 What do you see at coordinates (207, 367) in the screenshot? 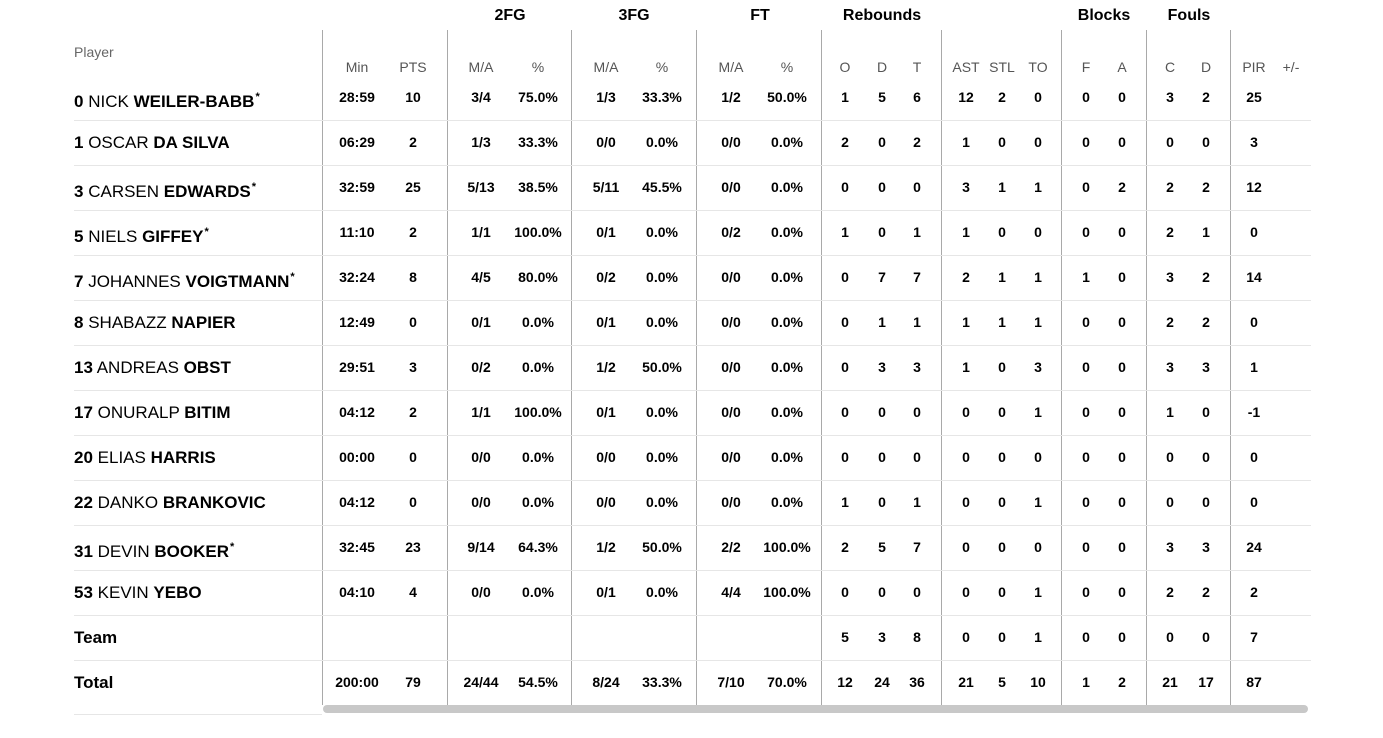
I see `player-last-name: OBST` at bounding box center [207, 367].